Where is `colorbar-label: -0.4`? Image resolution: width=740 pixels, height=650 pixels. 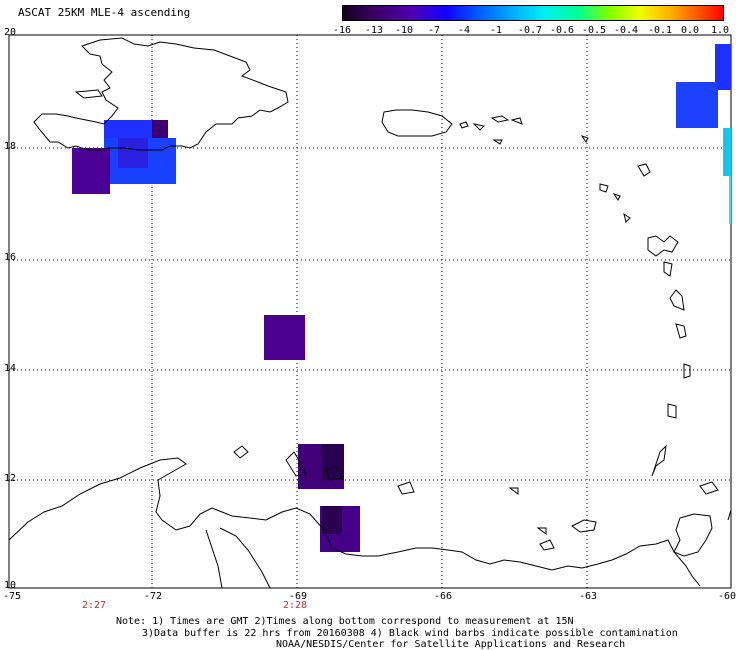
colorbar-label: -0.4 is located at coordinates (626, 30).